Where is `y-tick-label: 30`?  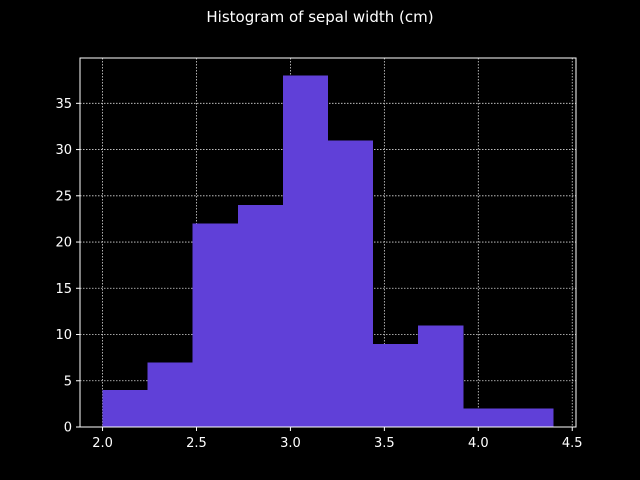 y-tick-label: 30 is located at coordinates (63, 150).